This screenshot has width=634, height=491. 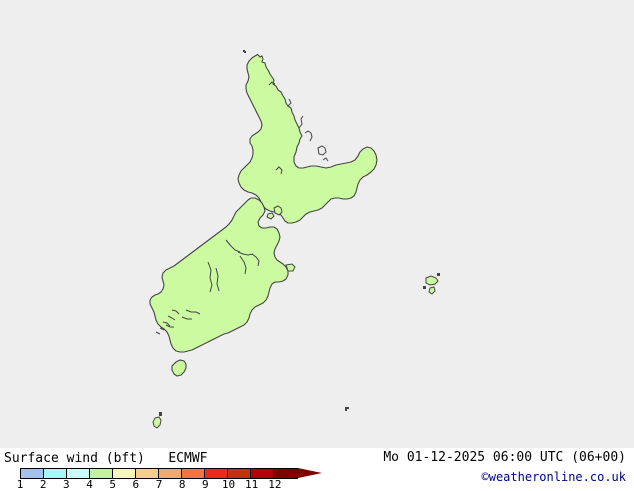 What do you see at coordinates (244, 51) in the screenshot?
I see `landmass-three-kings-islands` at bounding box center [244, 51].